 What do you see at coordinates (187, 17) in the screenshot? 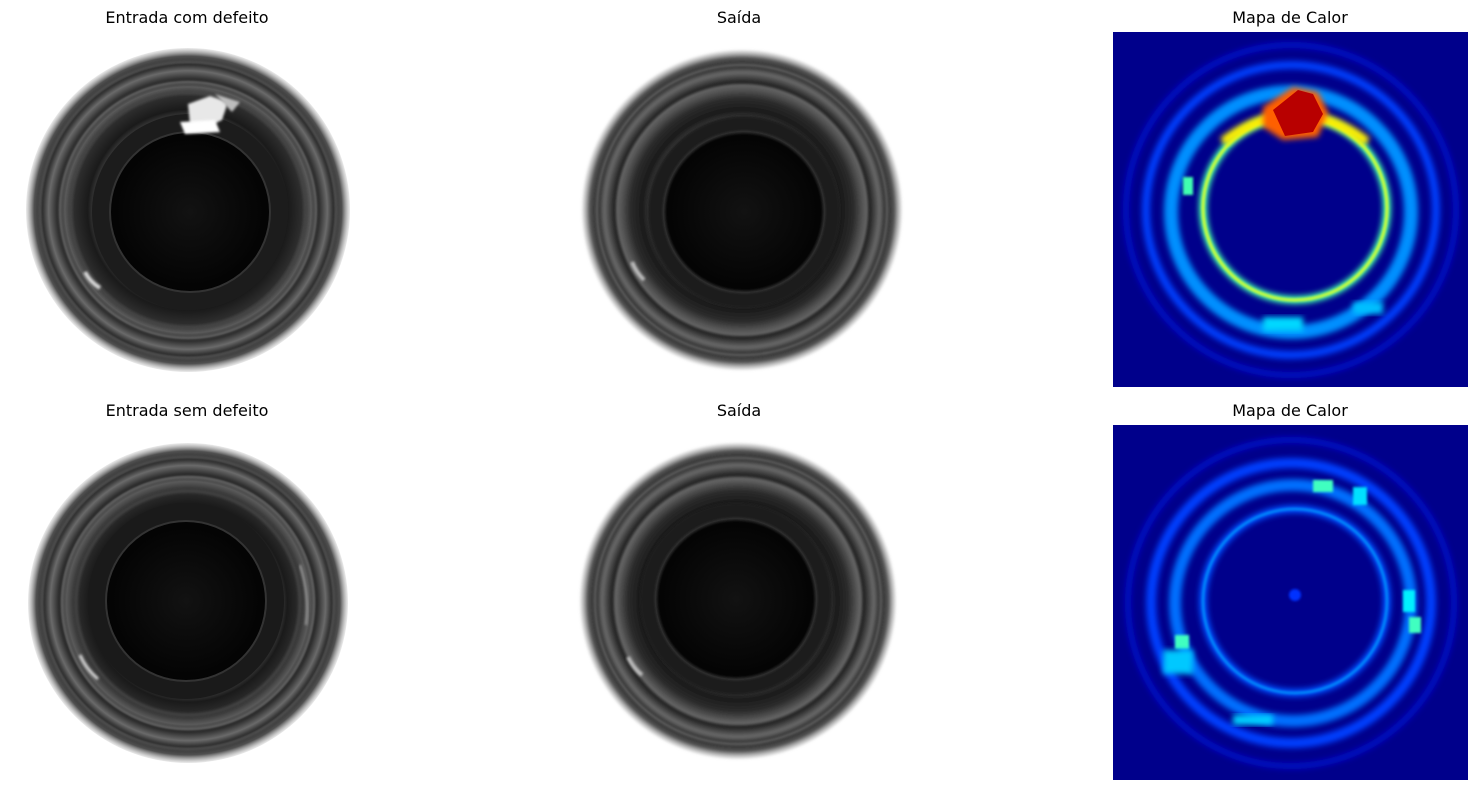
I see `input-defect-title: Entrada com defeito` at bounding box center [187, 17].